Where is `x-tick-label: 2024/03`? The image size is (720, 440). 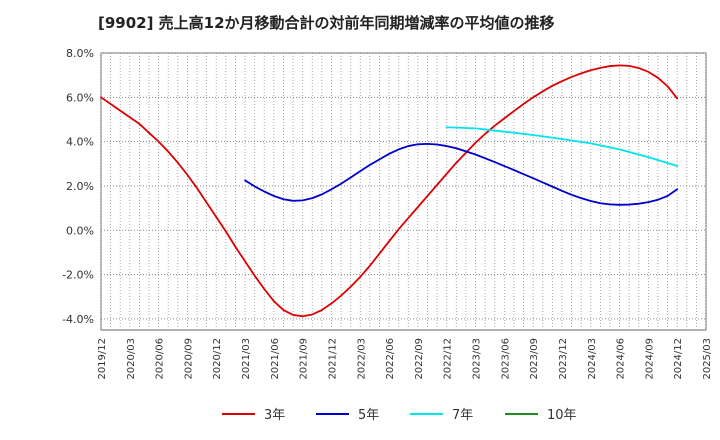
x-tick-label: 2024/03 is located at coordinates (592, 359).